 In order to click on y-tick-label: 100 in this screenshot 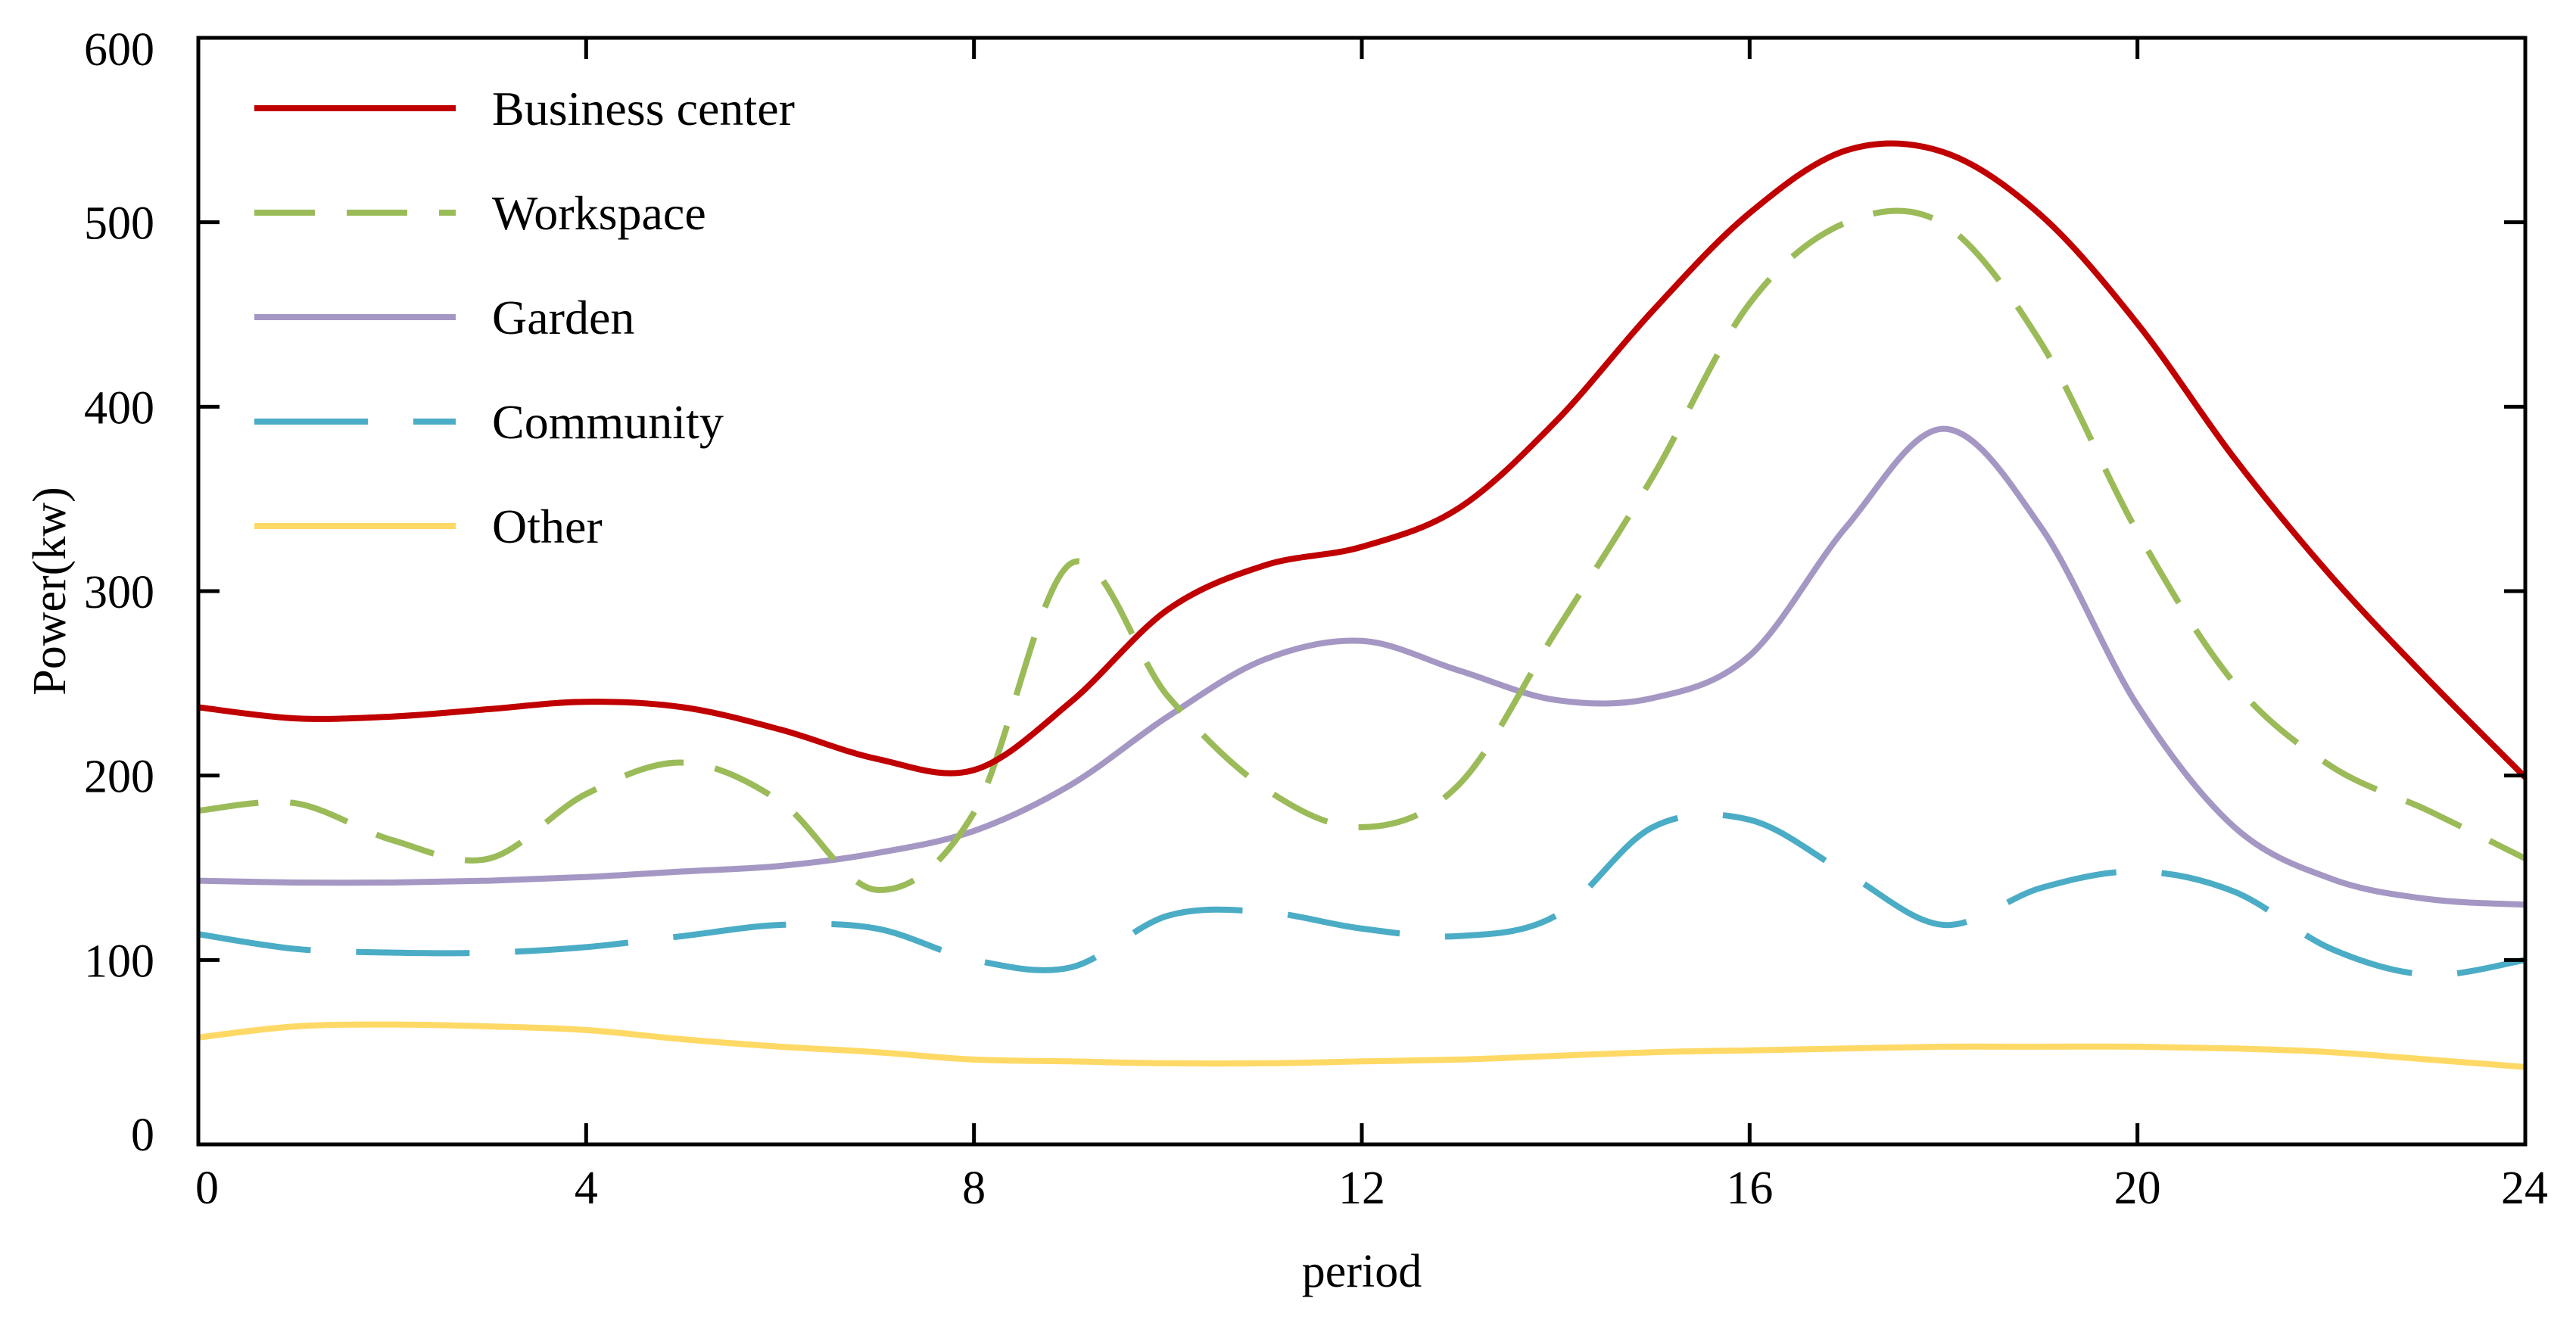, I will do `click(119, 962)`.